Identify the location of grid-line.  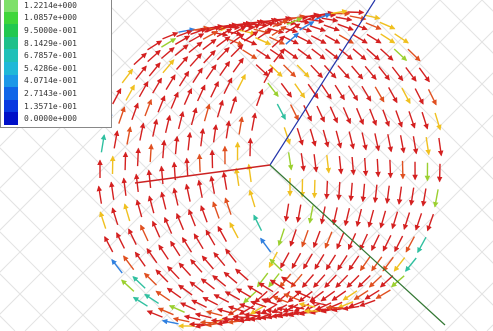
(29, 302).